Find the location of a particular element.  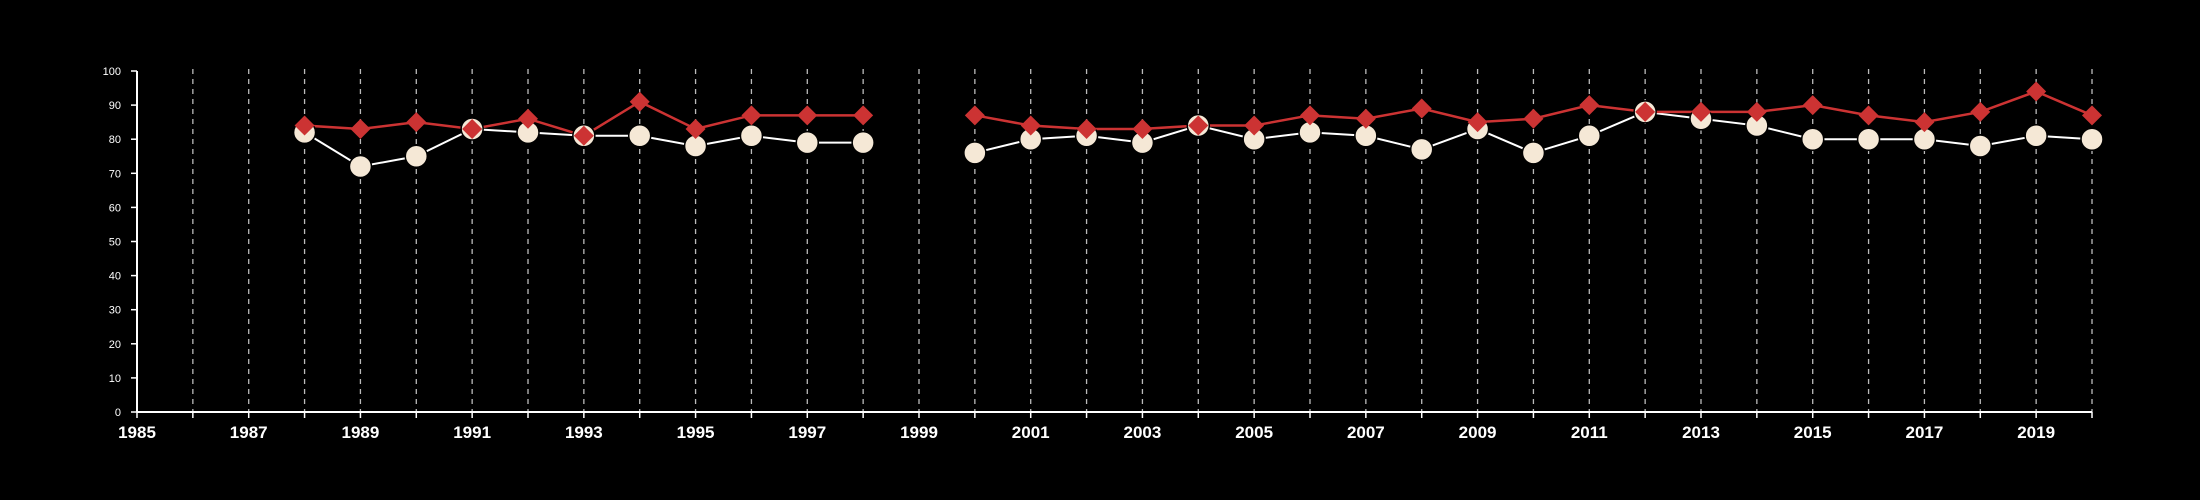

y-tick-label: 50 is located at coordinates (115, 243).